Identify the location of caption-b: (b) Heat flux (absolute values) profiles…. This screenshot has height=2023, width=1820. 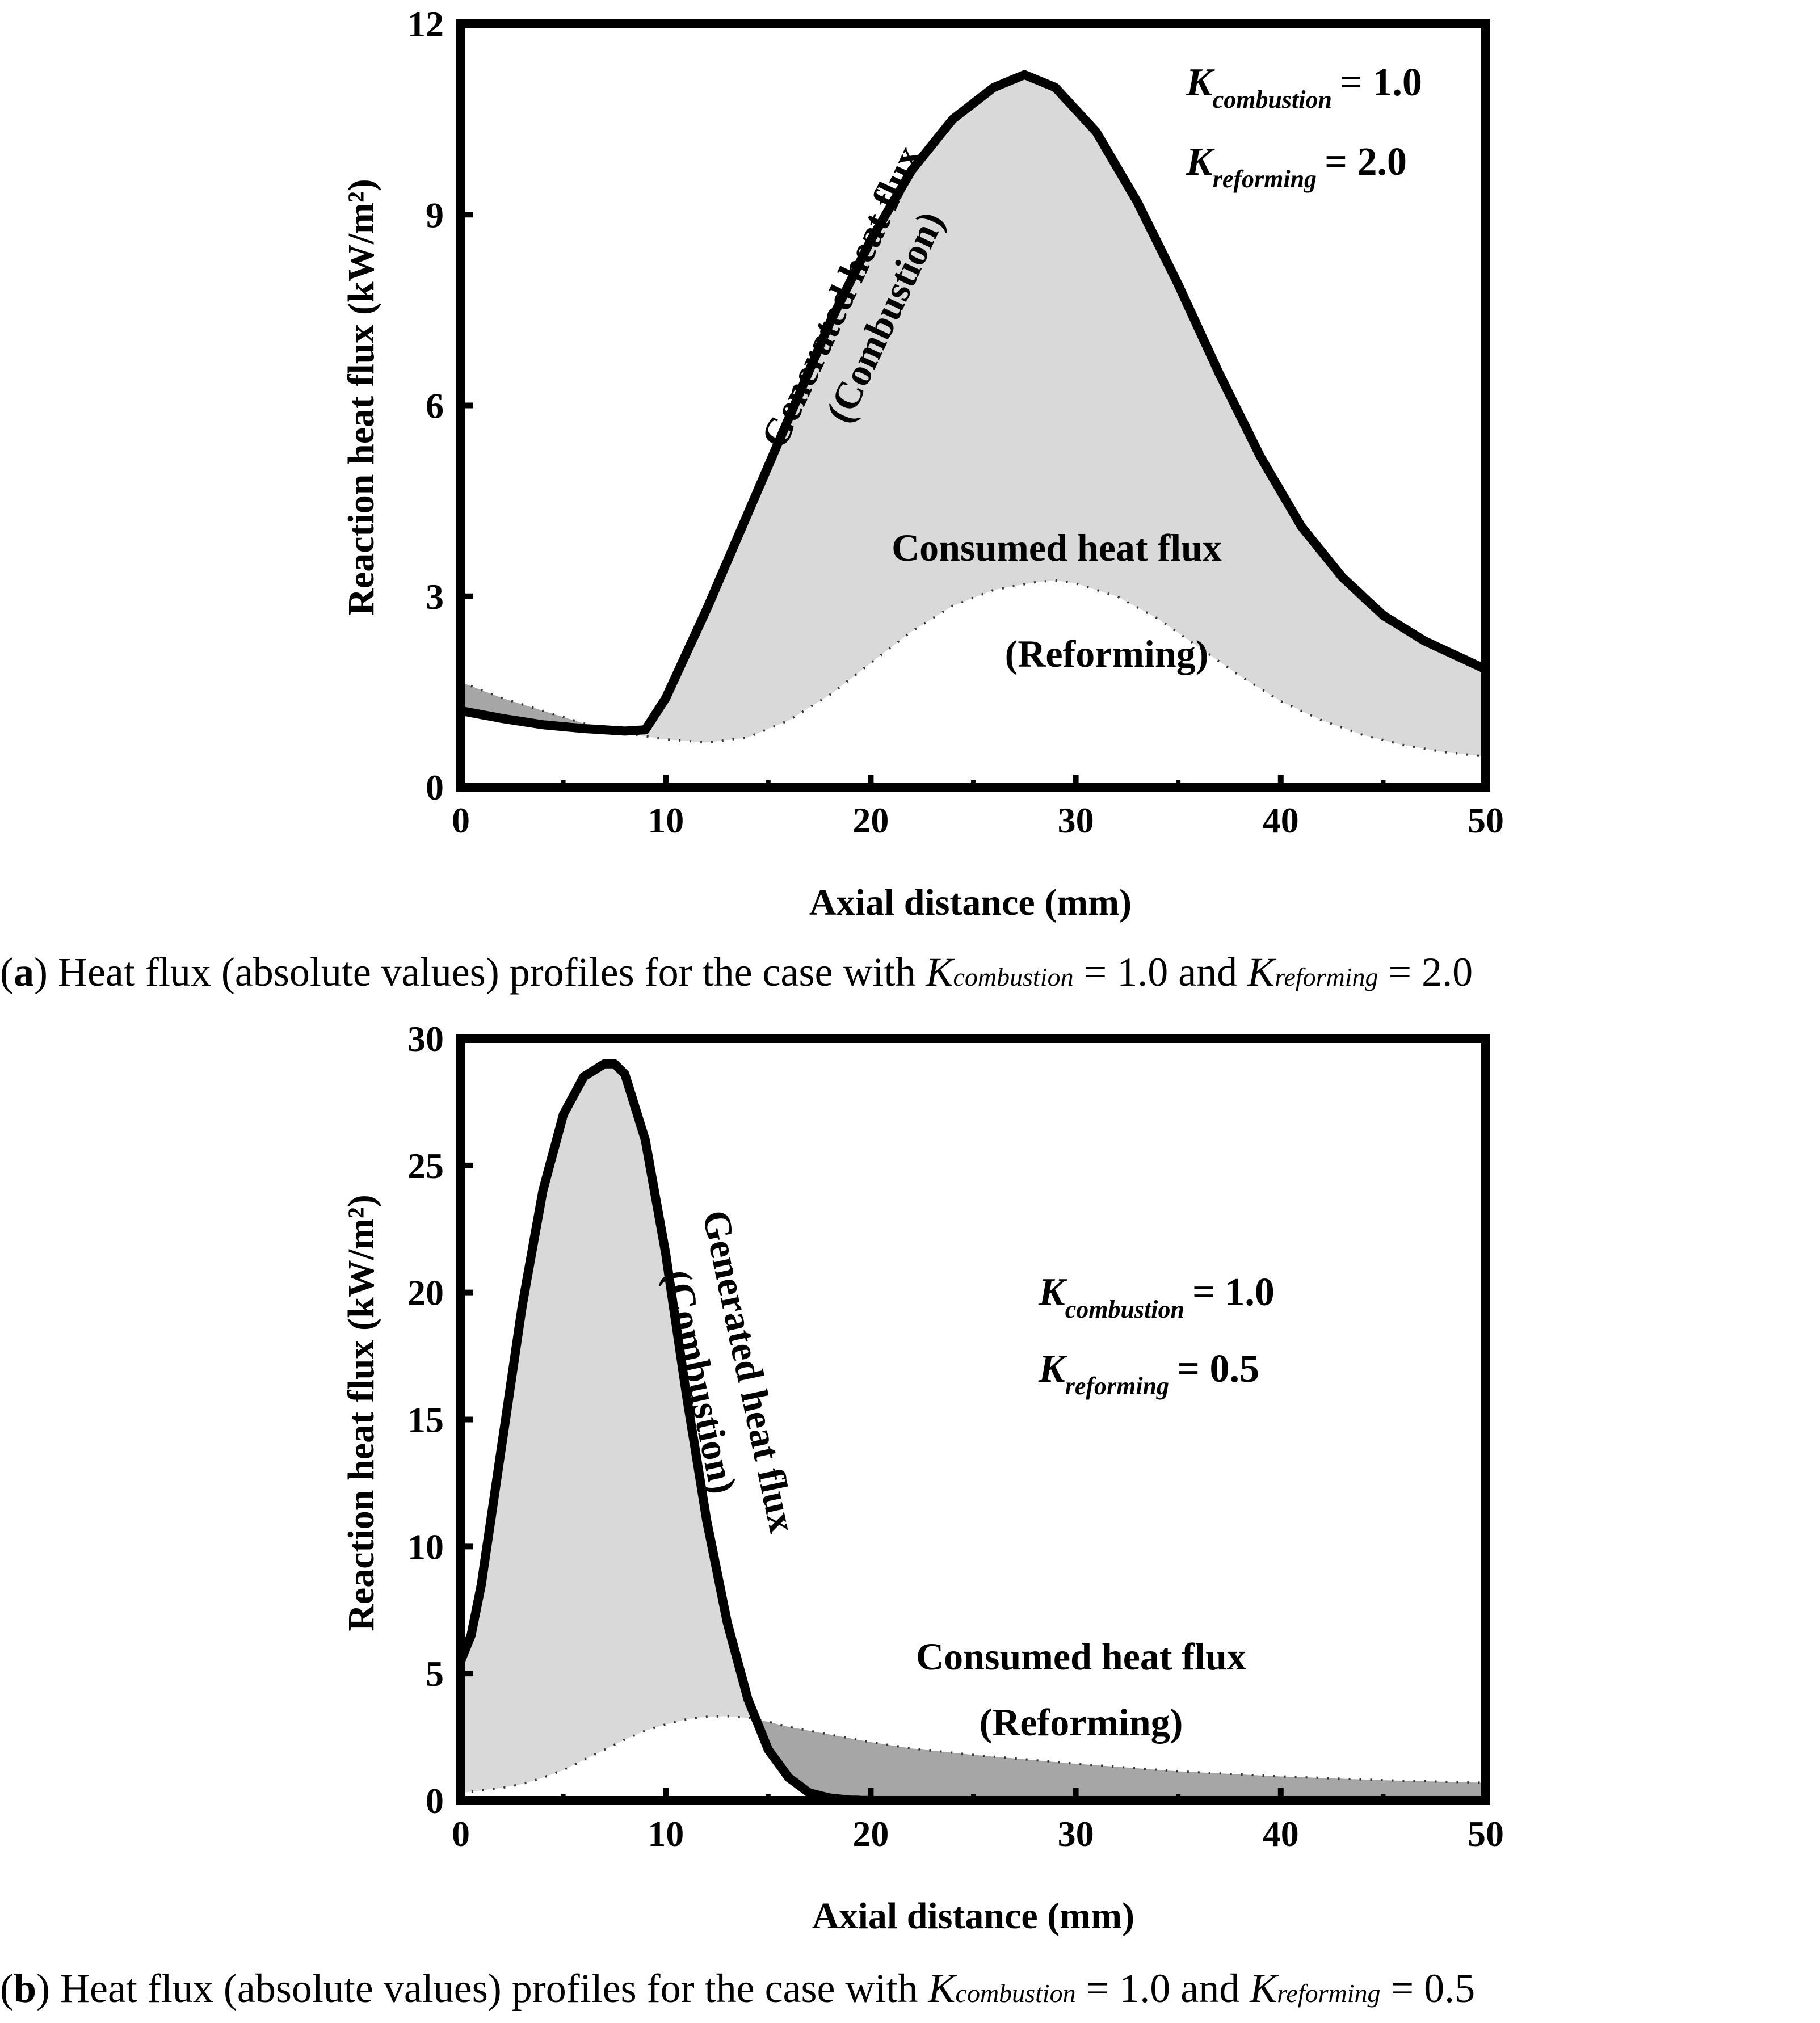
(737, 1988).